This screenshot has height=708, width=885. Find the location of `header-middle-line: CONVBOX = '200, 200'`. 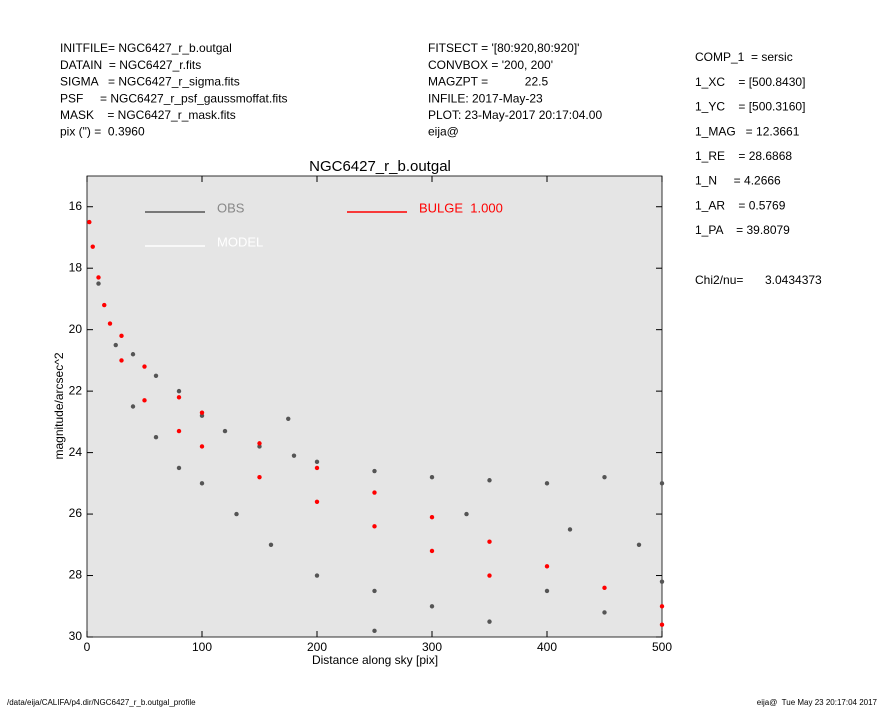

header-middle-line: CONVBOX = '200, 200' is located at coordinates (490, 65).